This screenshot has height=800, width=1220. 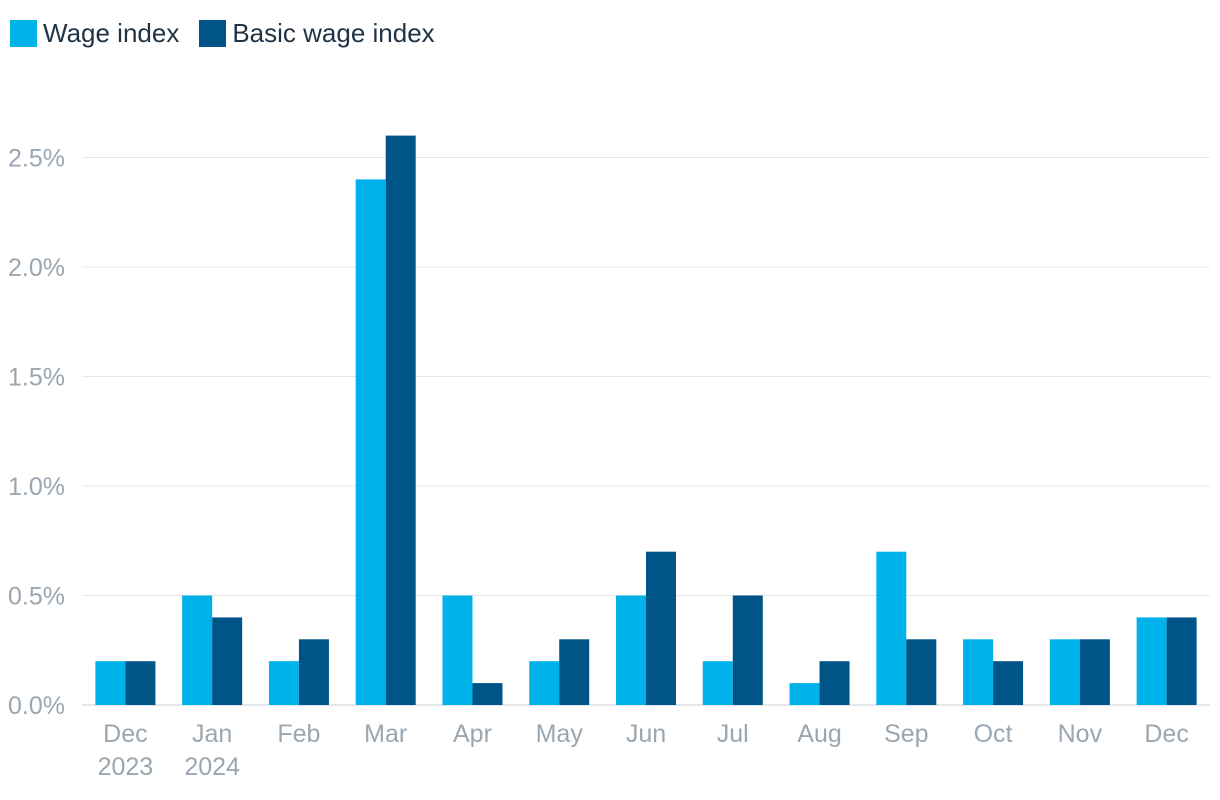 I want to click on x-tick-label: Sep, so click(x=906, y=734).